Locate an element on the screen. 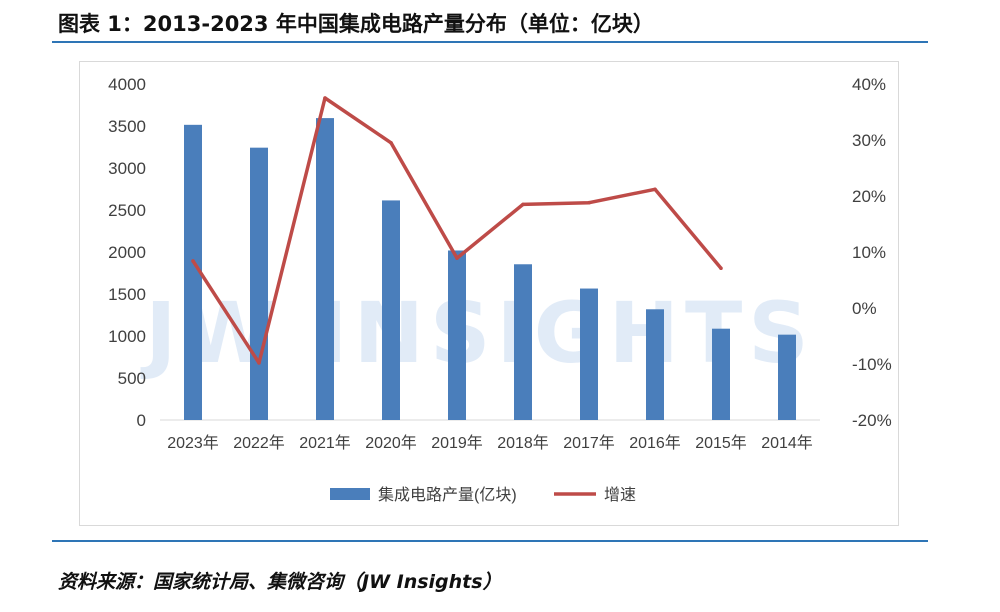 The image size is (1000, 612). left-tick-label: 3000 is located at coordinates (127, 168).